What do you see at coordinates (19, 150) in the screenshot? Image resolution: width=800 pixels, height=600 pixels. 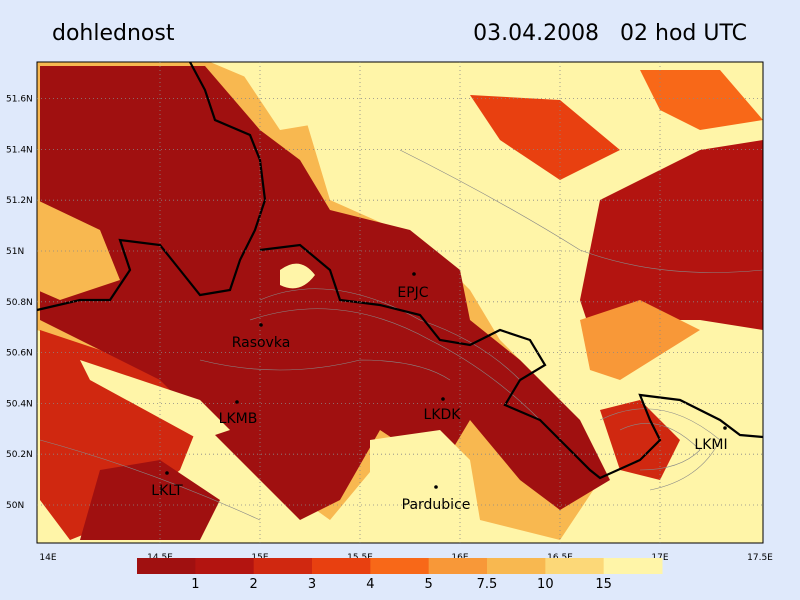 I see `y-tick-label: 51.4N` at bounding box center [19, 150].